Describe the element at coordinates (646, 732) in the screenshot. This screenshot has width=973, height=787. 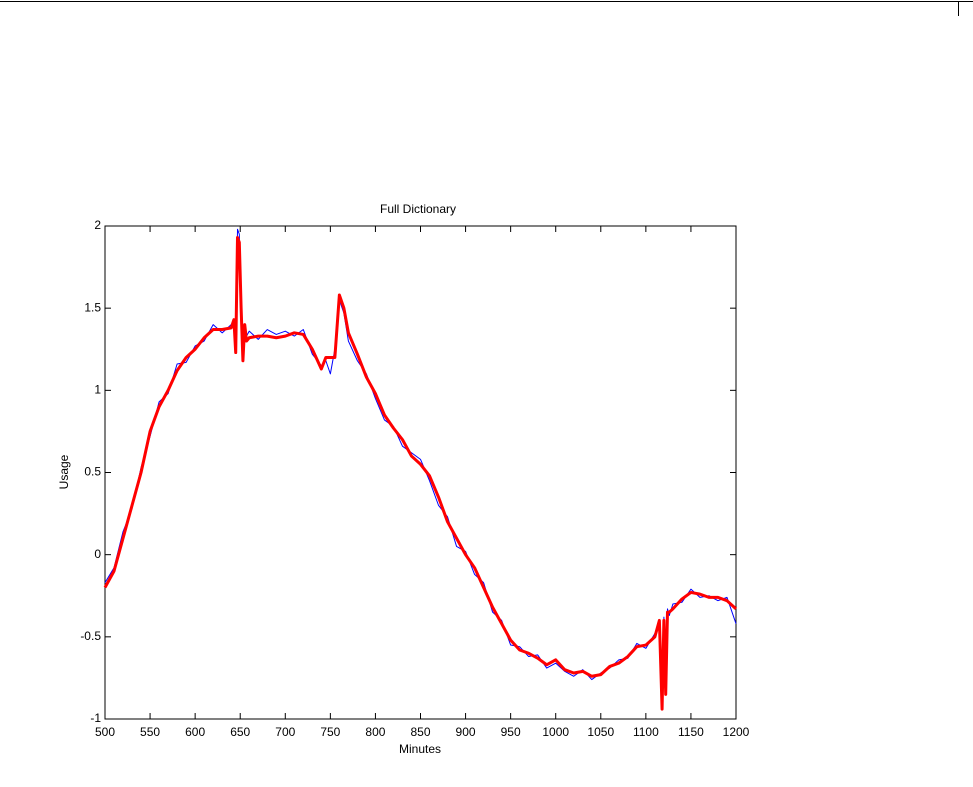
I see `x-tick-label: 1100` at that location.